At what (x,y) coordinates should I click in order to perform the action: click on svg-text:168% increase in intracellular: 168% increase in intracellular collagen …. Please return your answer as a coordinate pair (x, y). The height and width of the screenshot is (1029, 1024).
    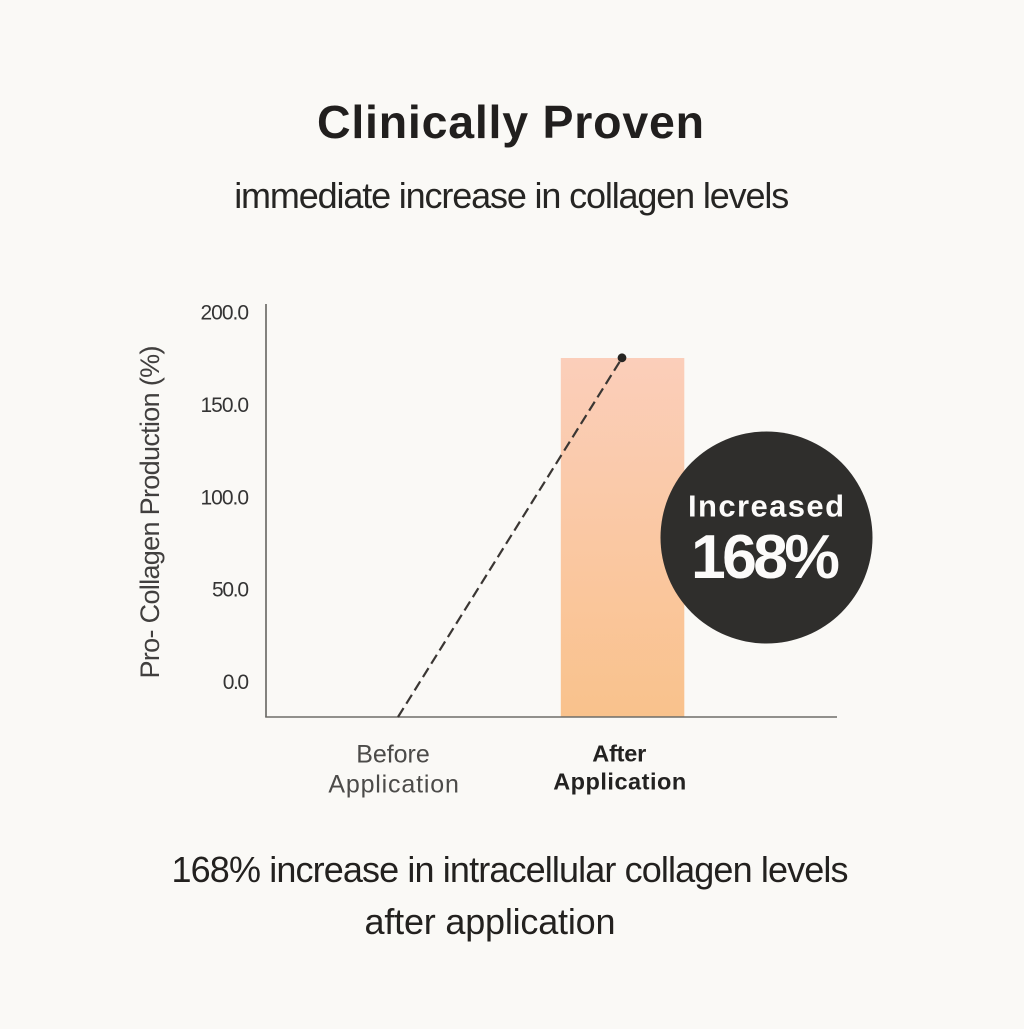
    Looking at the image, I should click on (510, 869).